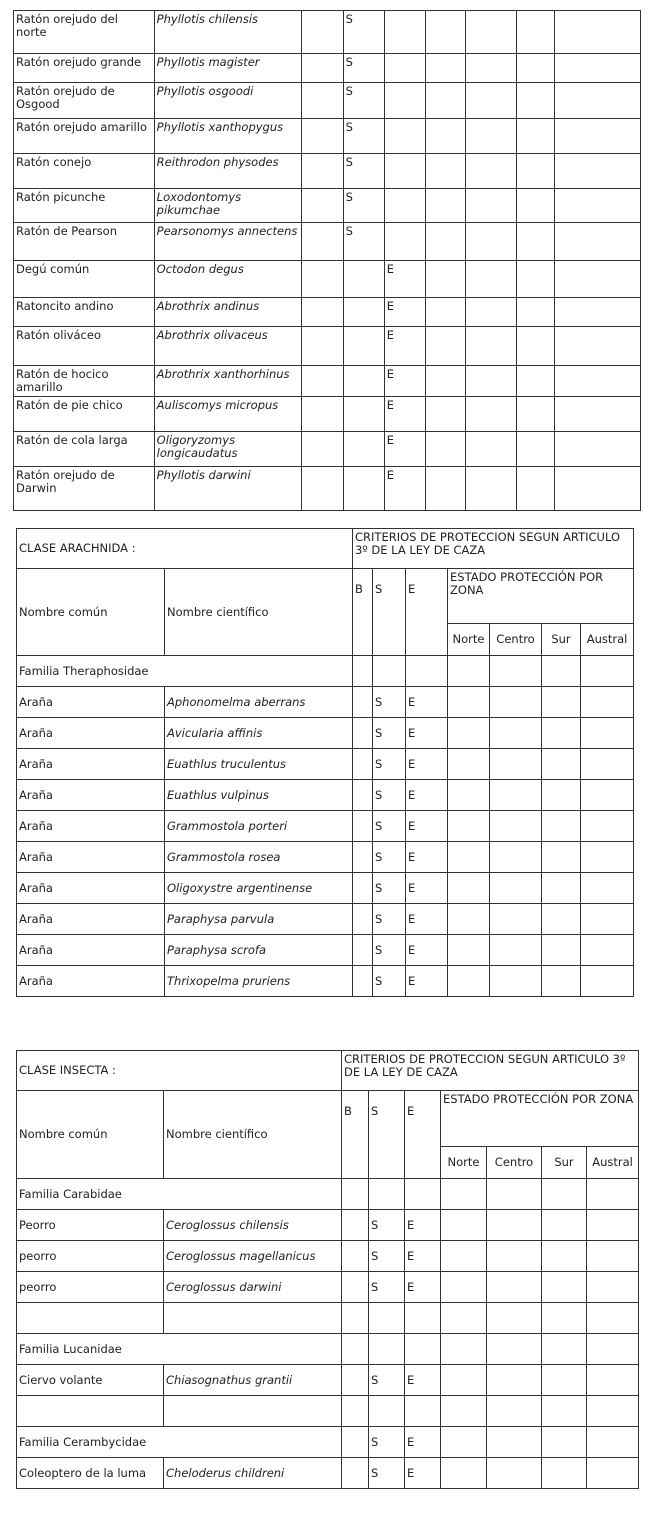  What do you see at coordinates (258, 795) in the screenshot?
I see `scientific-name: Euathlus vulpinus` at bounding box center [258, 795].